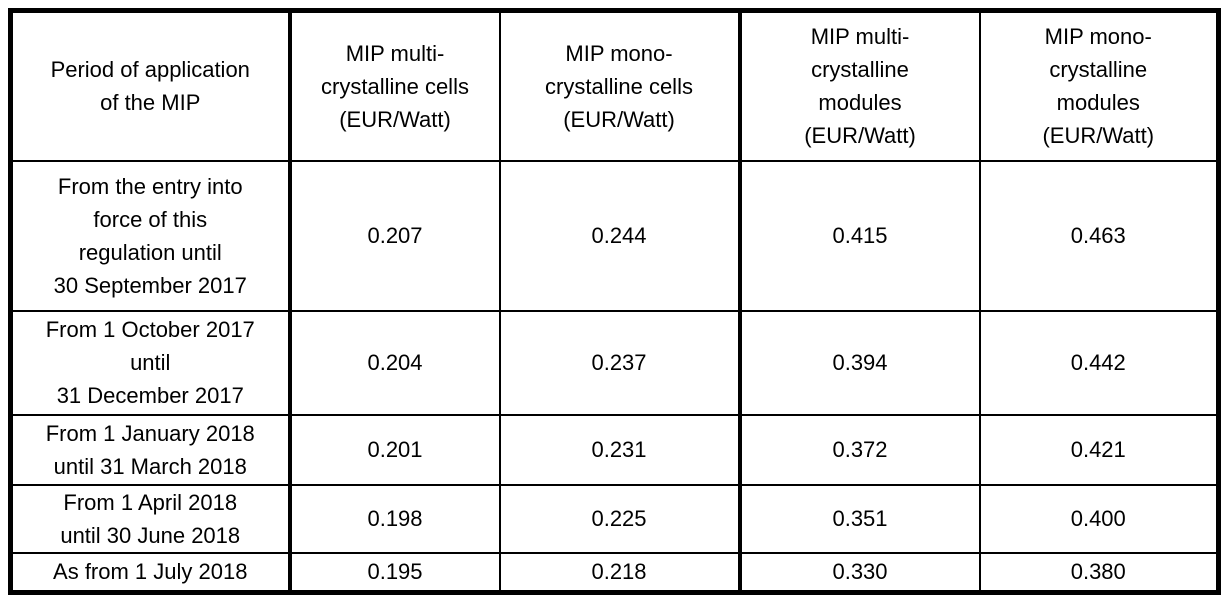 This screenshot has height=611, width=1224. What do you see at coordinates (1099, 86) in the screenshot?
I see `column-header-mono-modules: MIP mono- crystalline modules (EUR/Watt)` at bounding box center [1099, 86].